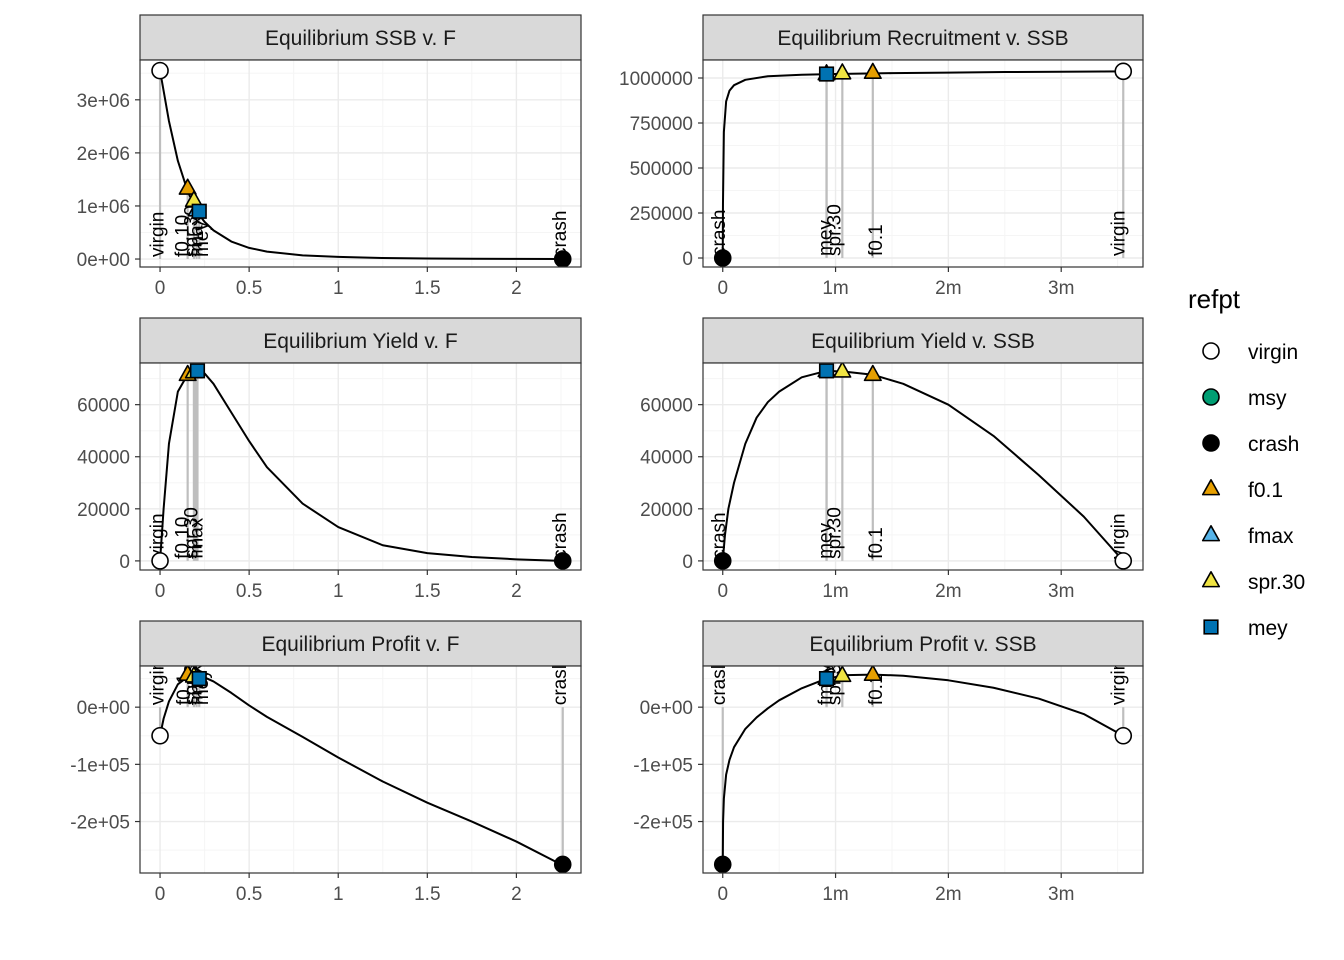 Image resolution: width=1344 pixels, height=960 pixels. I want to click on y-tick-label: 1e+06, so click(103, 207).